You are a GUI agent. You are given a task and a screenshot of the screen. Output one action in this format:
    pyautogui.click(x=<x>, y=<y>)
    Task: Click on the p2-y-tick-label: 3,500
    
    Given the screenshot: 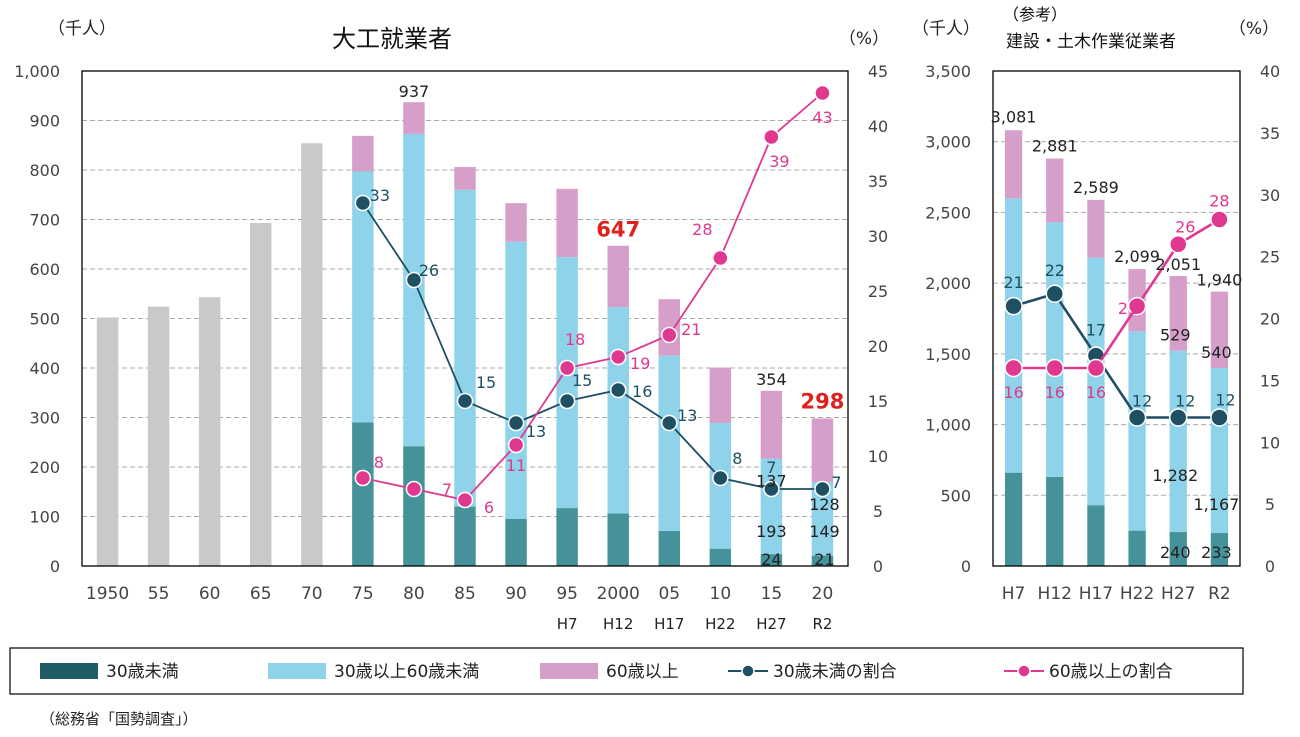 What is the action you would take?
    pyautogui.click(x=948, y=71)
    